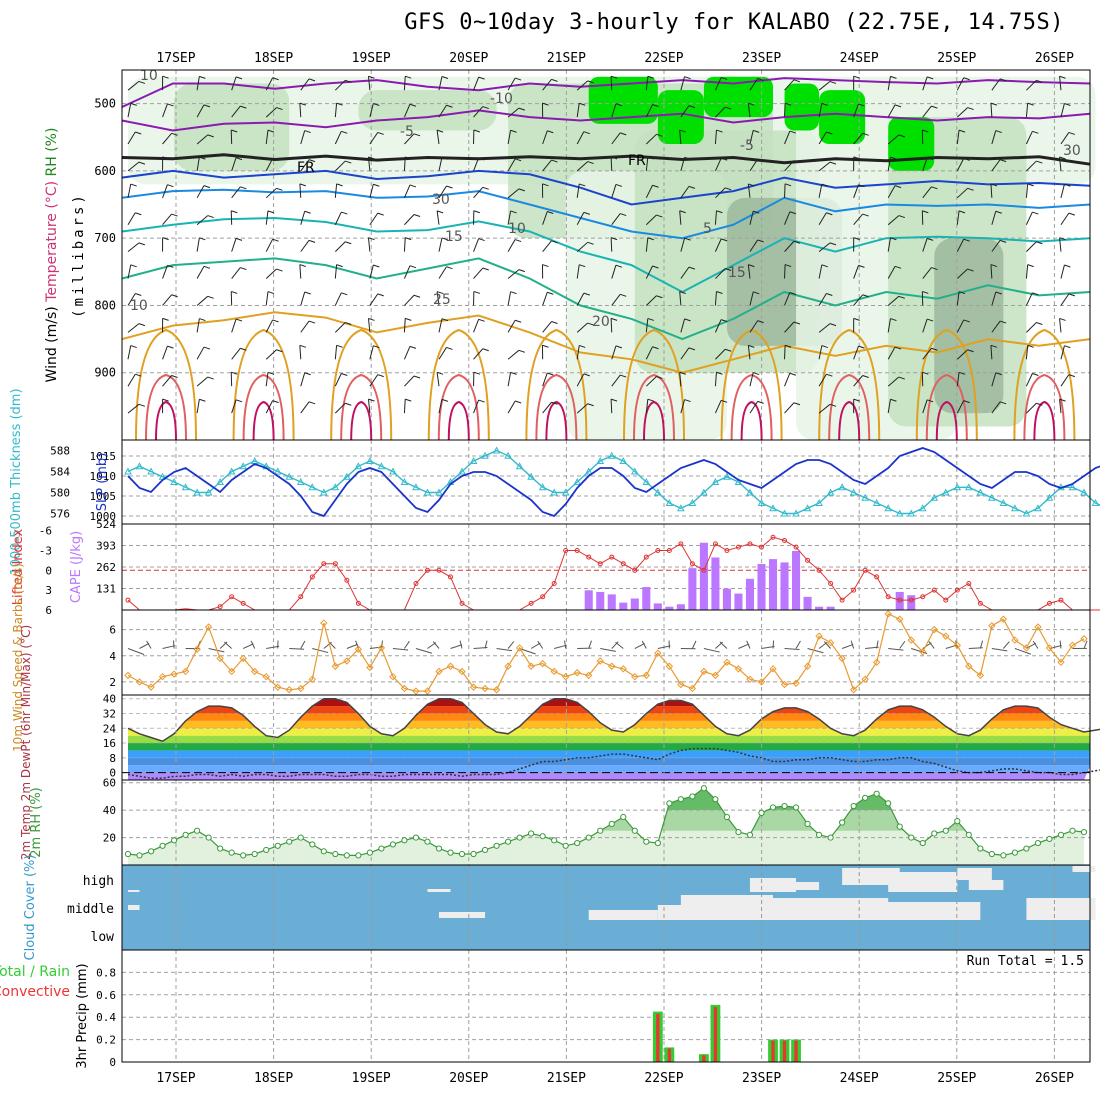  Describe the element at coordinates (76, 567) in the screenshot. I see `cape-ylabel: CAPE (J/kg)` at that location.